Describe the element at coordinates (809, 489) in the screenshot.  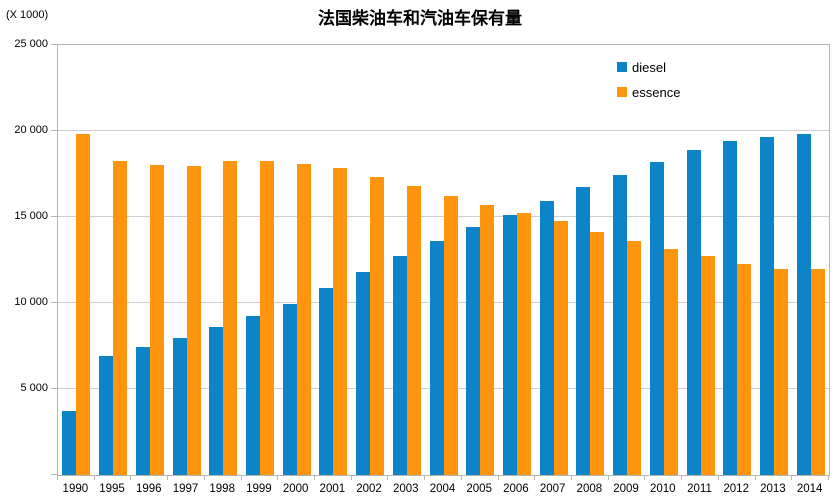
I see `xtick-label-2014: 2014` at that location.